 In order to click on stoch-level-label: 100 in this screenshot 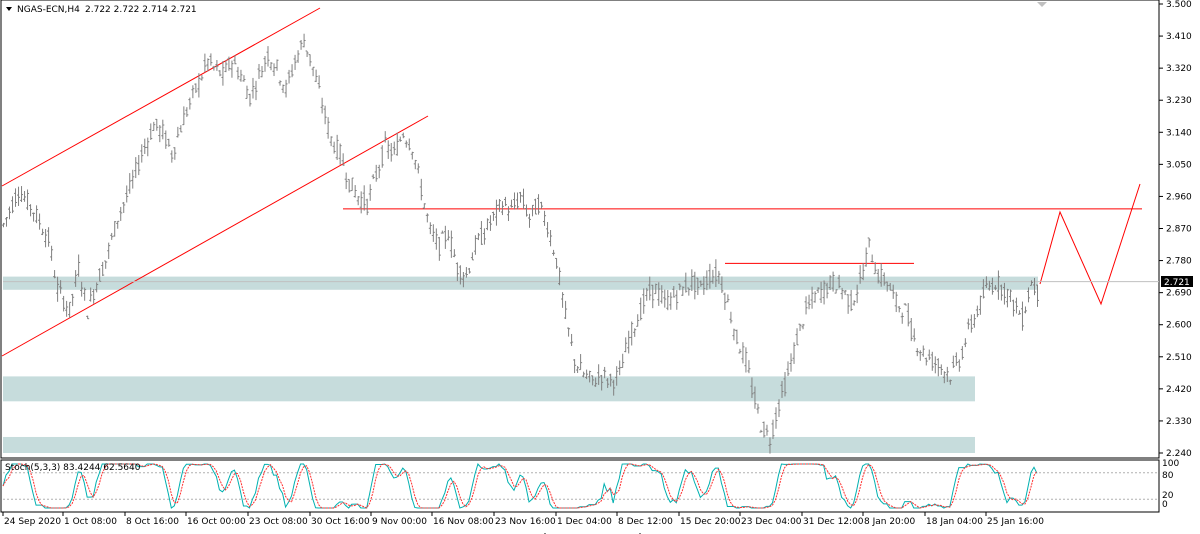, I will do `click(1170, 464)`.